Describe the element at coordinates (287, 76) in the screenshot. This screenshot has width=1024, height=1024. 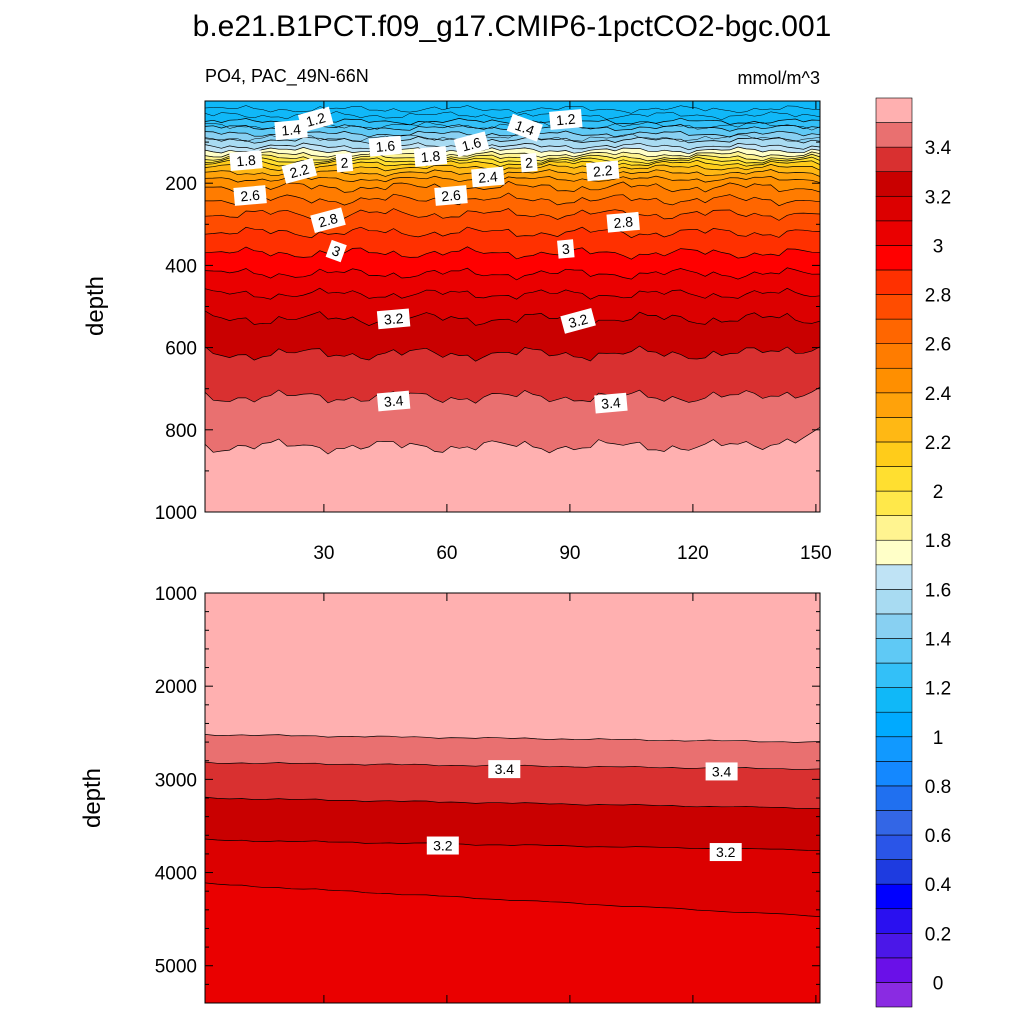
I see `left-subtitle: PO4, PAC_49N-66N` at that location.